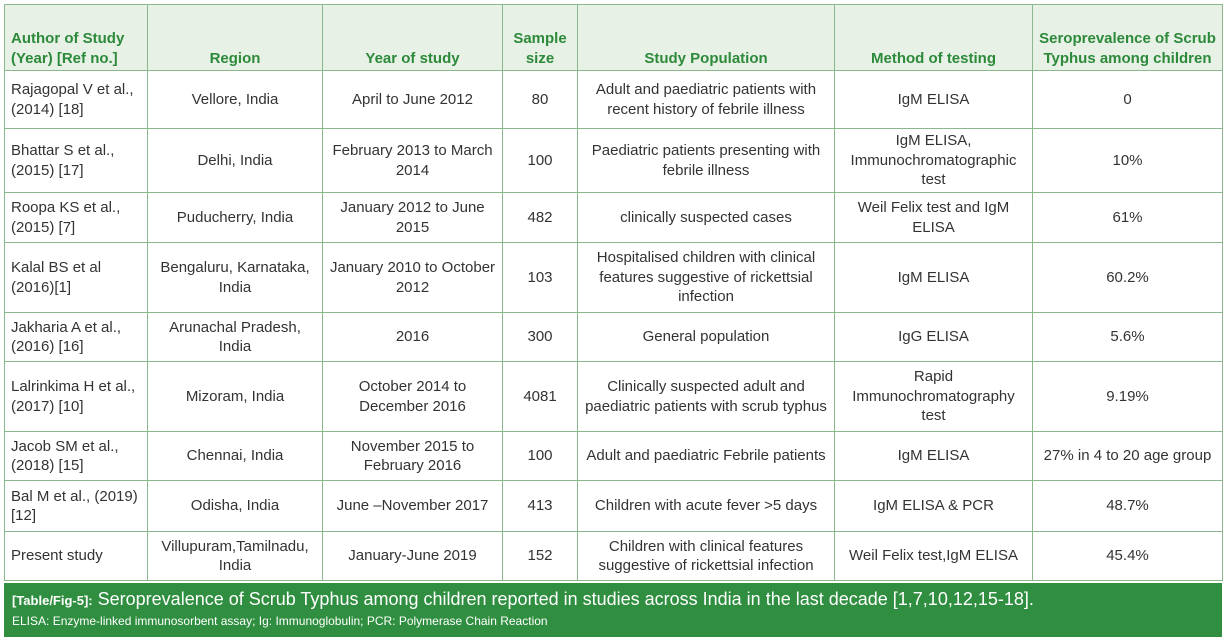 This screenshot has height=637, width=1224. Describe the element at coordinates (540, 99) in the screenshot. I see `cell-sample-size: 80` at that location.